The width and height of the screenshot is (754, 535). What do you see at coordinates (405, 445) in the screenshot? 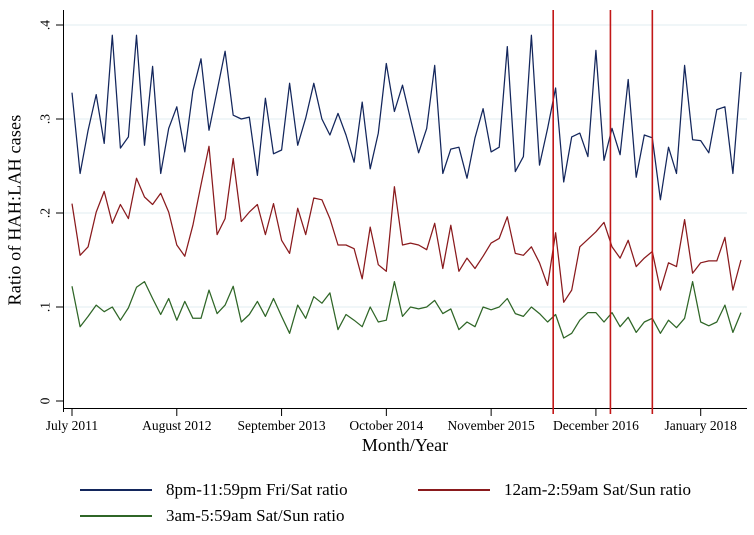
I see `x-axis-title: Month/Year` at bounding box center [405, 445].